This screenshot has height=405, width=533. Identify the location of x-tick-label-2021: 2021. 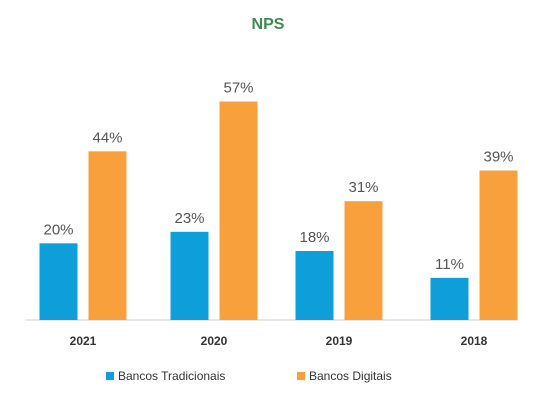
(83, 341).